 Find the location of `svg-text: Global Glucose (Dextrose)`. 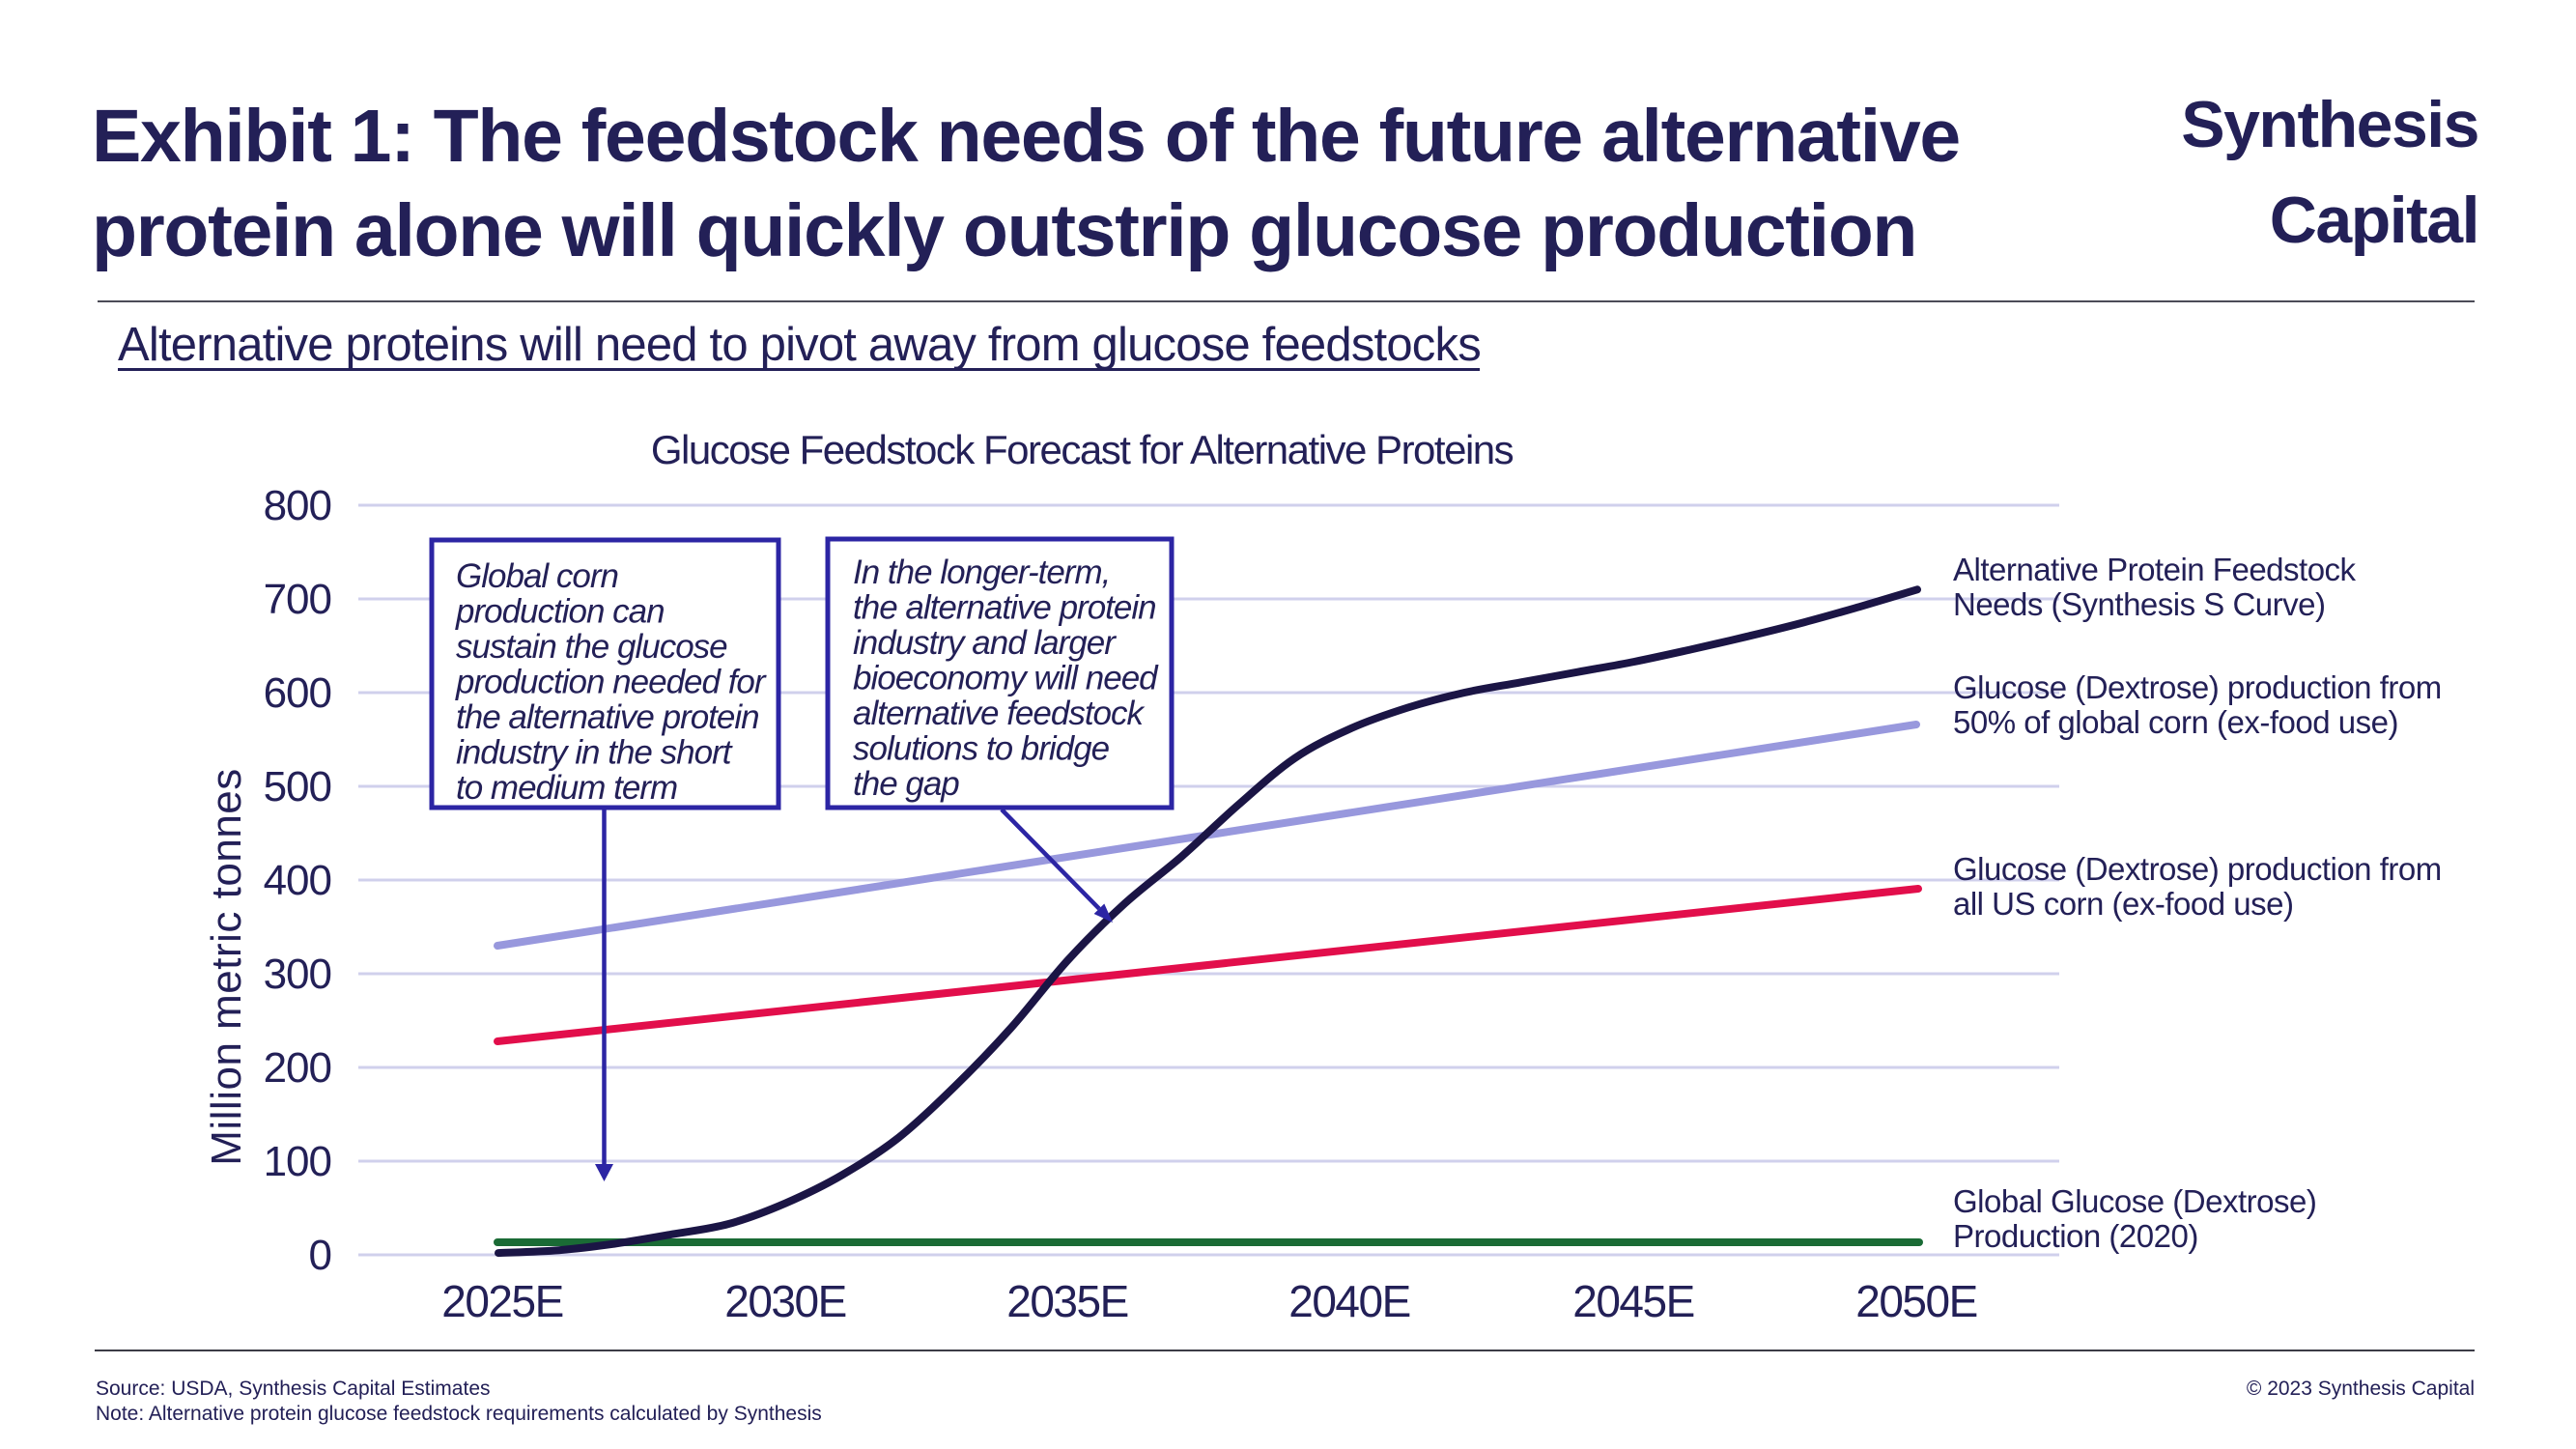

svg-text: Global Glucose (Dextrose) is located at coordinates (2134, 1201).